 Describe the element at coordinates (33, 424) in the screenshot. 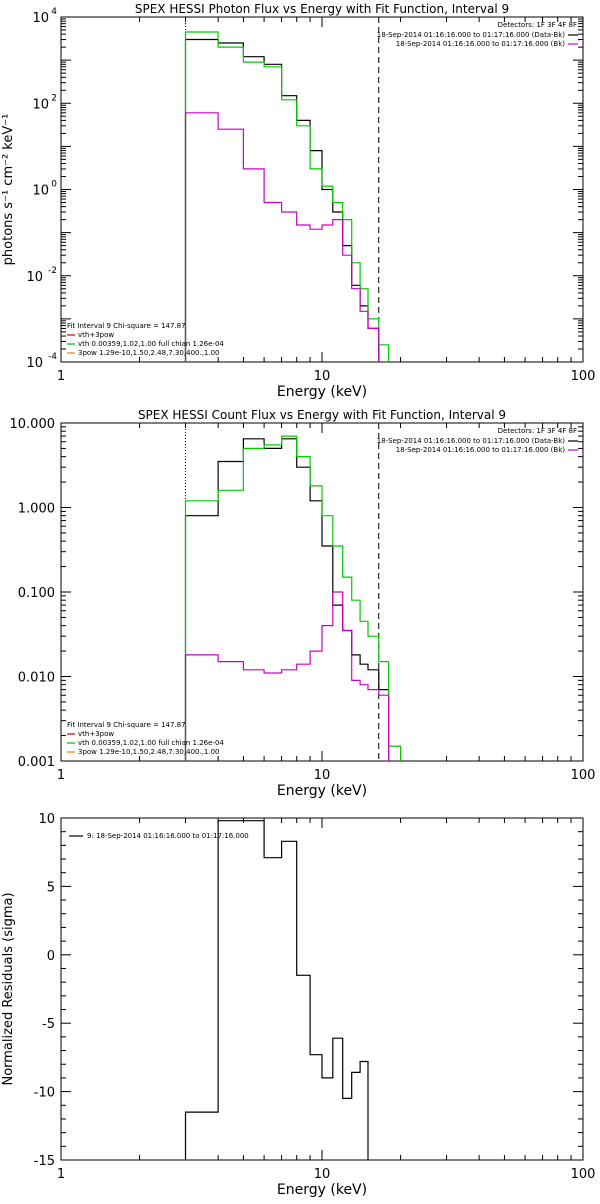

I see `y-tick-label: 10.000` at that location.